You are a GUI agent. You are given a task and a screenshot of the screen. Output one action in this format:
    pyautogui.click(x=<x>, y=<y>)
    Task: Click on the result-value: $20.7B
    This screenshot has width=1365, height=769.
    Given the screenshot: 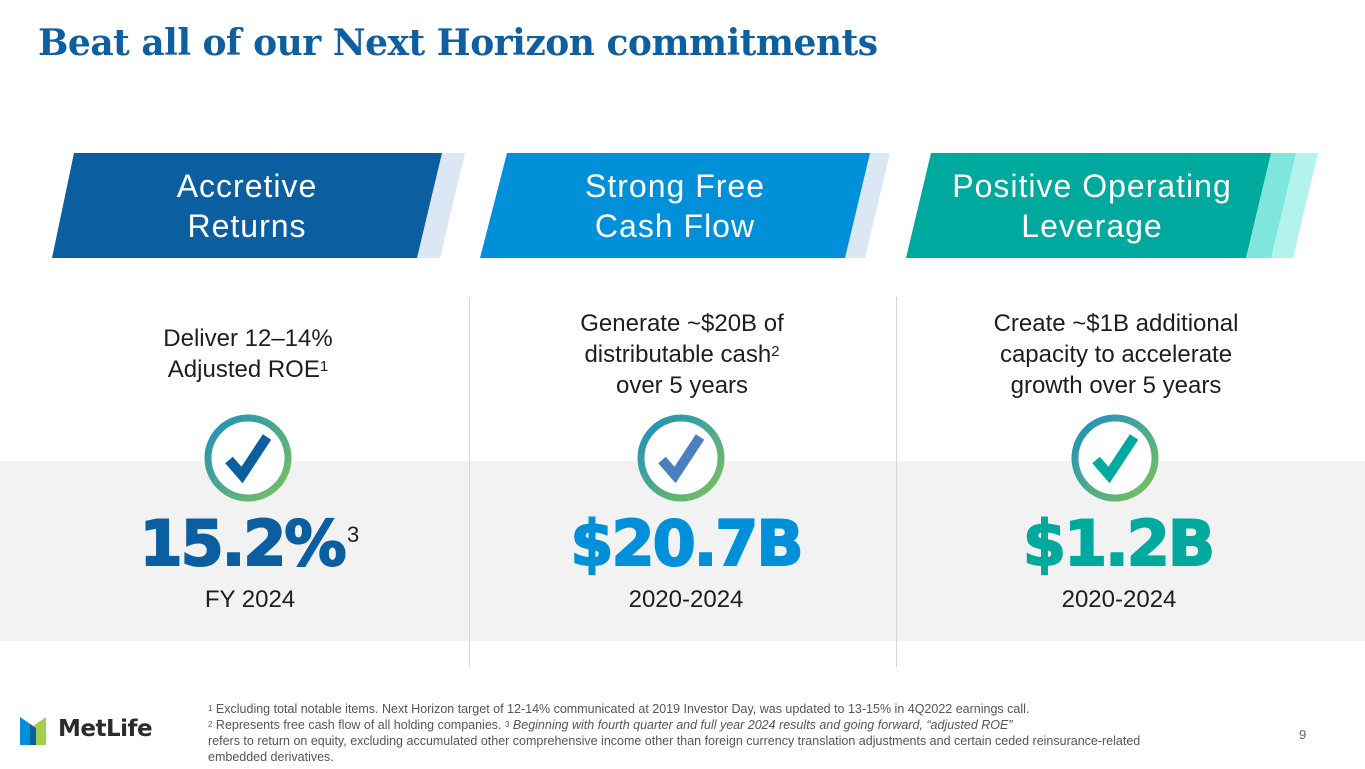 What is the action you would take?
    pyautogui.click(x=686, y=543)
    